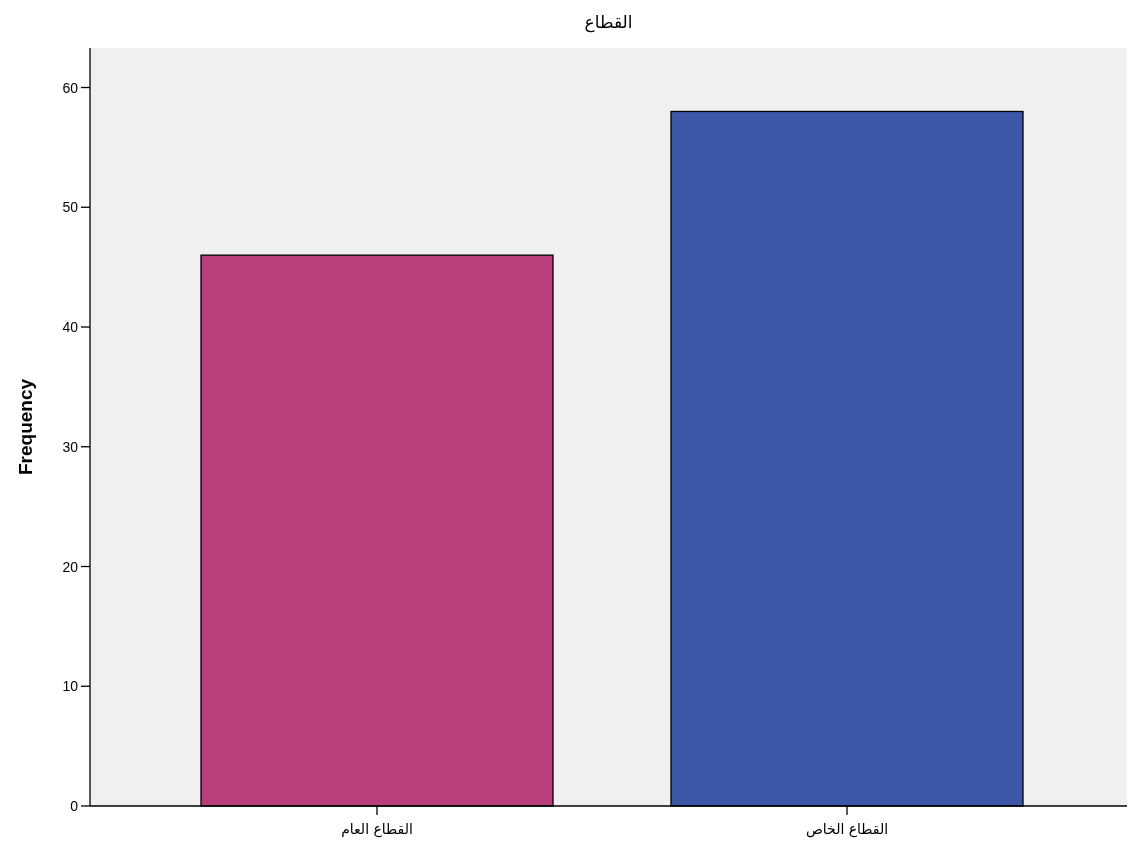 The height and width of the screenshot is (844, 1129). Describe the element at coordinates (377, 829) in the screenshot. I see `x-tick-label: القطاع العام` at that location.